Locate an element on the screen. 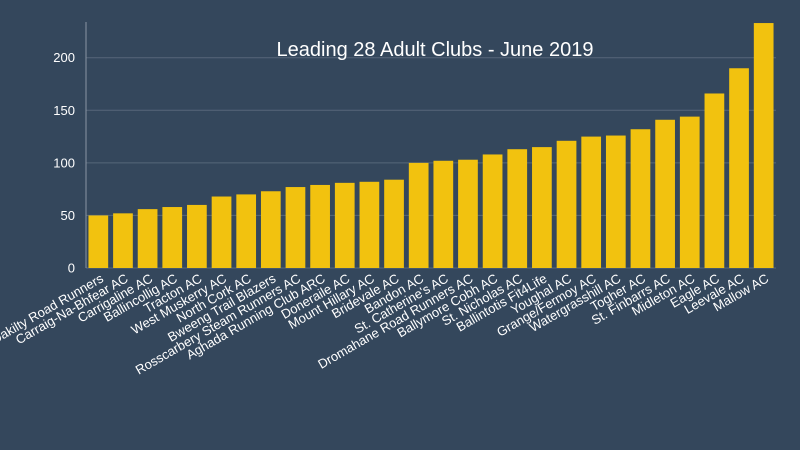 Image resolution: width=800 pixels, height=450 pixels. y-tick-label: 200 is located at coordinates (64, 57).